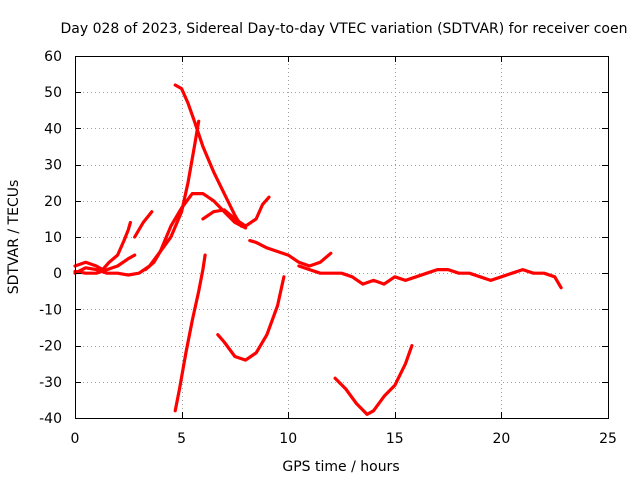 This screenshot has height=480, width=640. Describe the element at coordinates (53, 202) in the screenshot. I see `y-tick-label: 20` at that location.